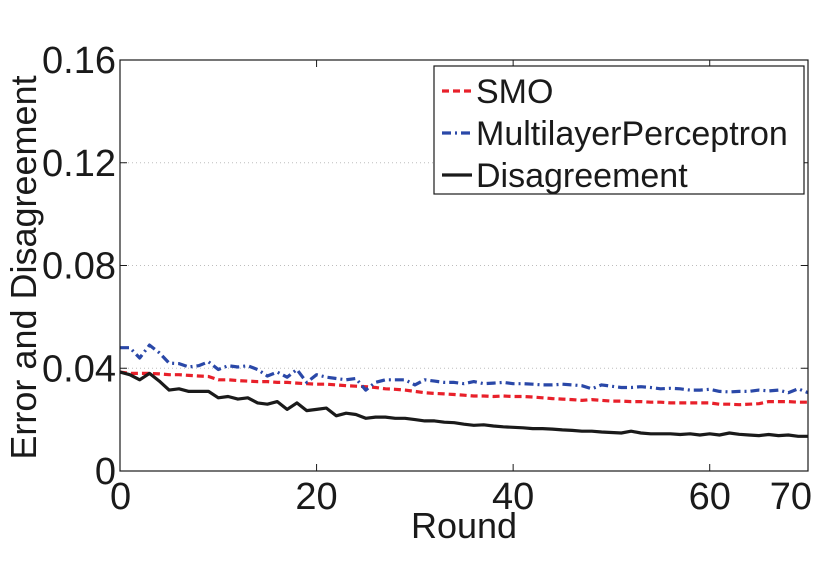 The image size is (830, 587). I want to click on y-tick-label: 0.08, so click(79, 267).